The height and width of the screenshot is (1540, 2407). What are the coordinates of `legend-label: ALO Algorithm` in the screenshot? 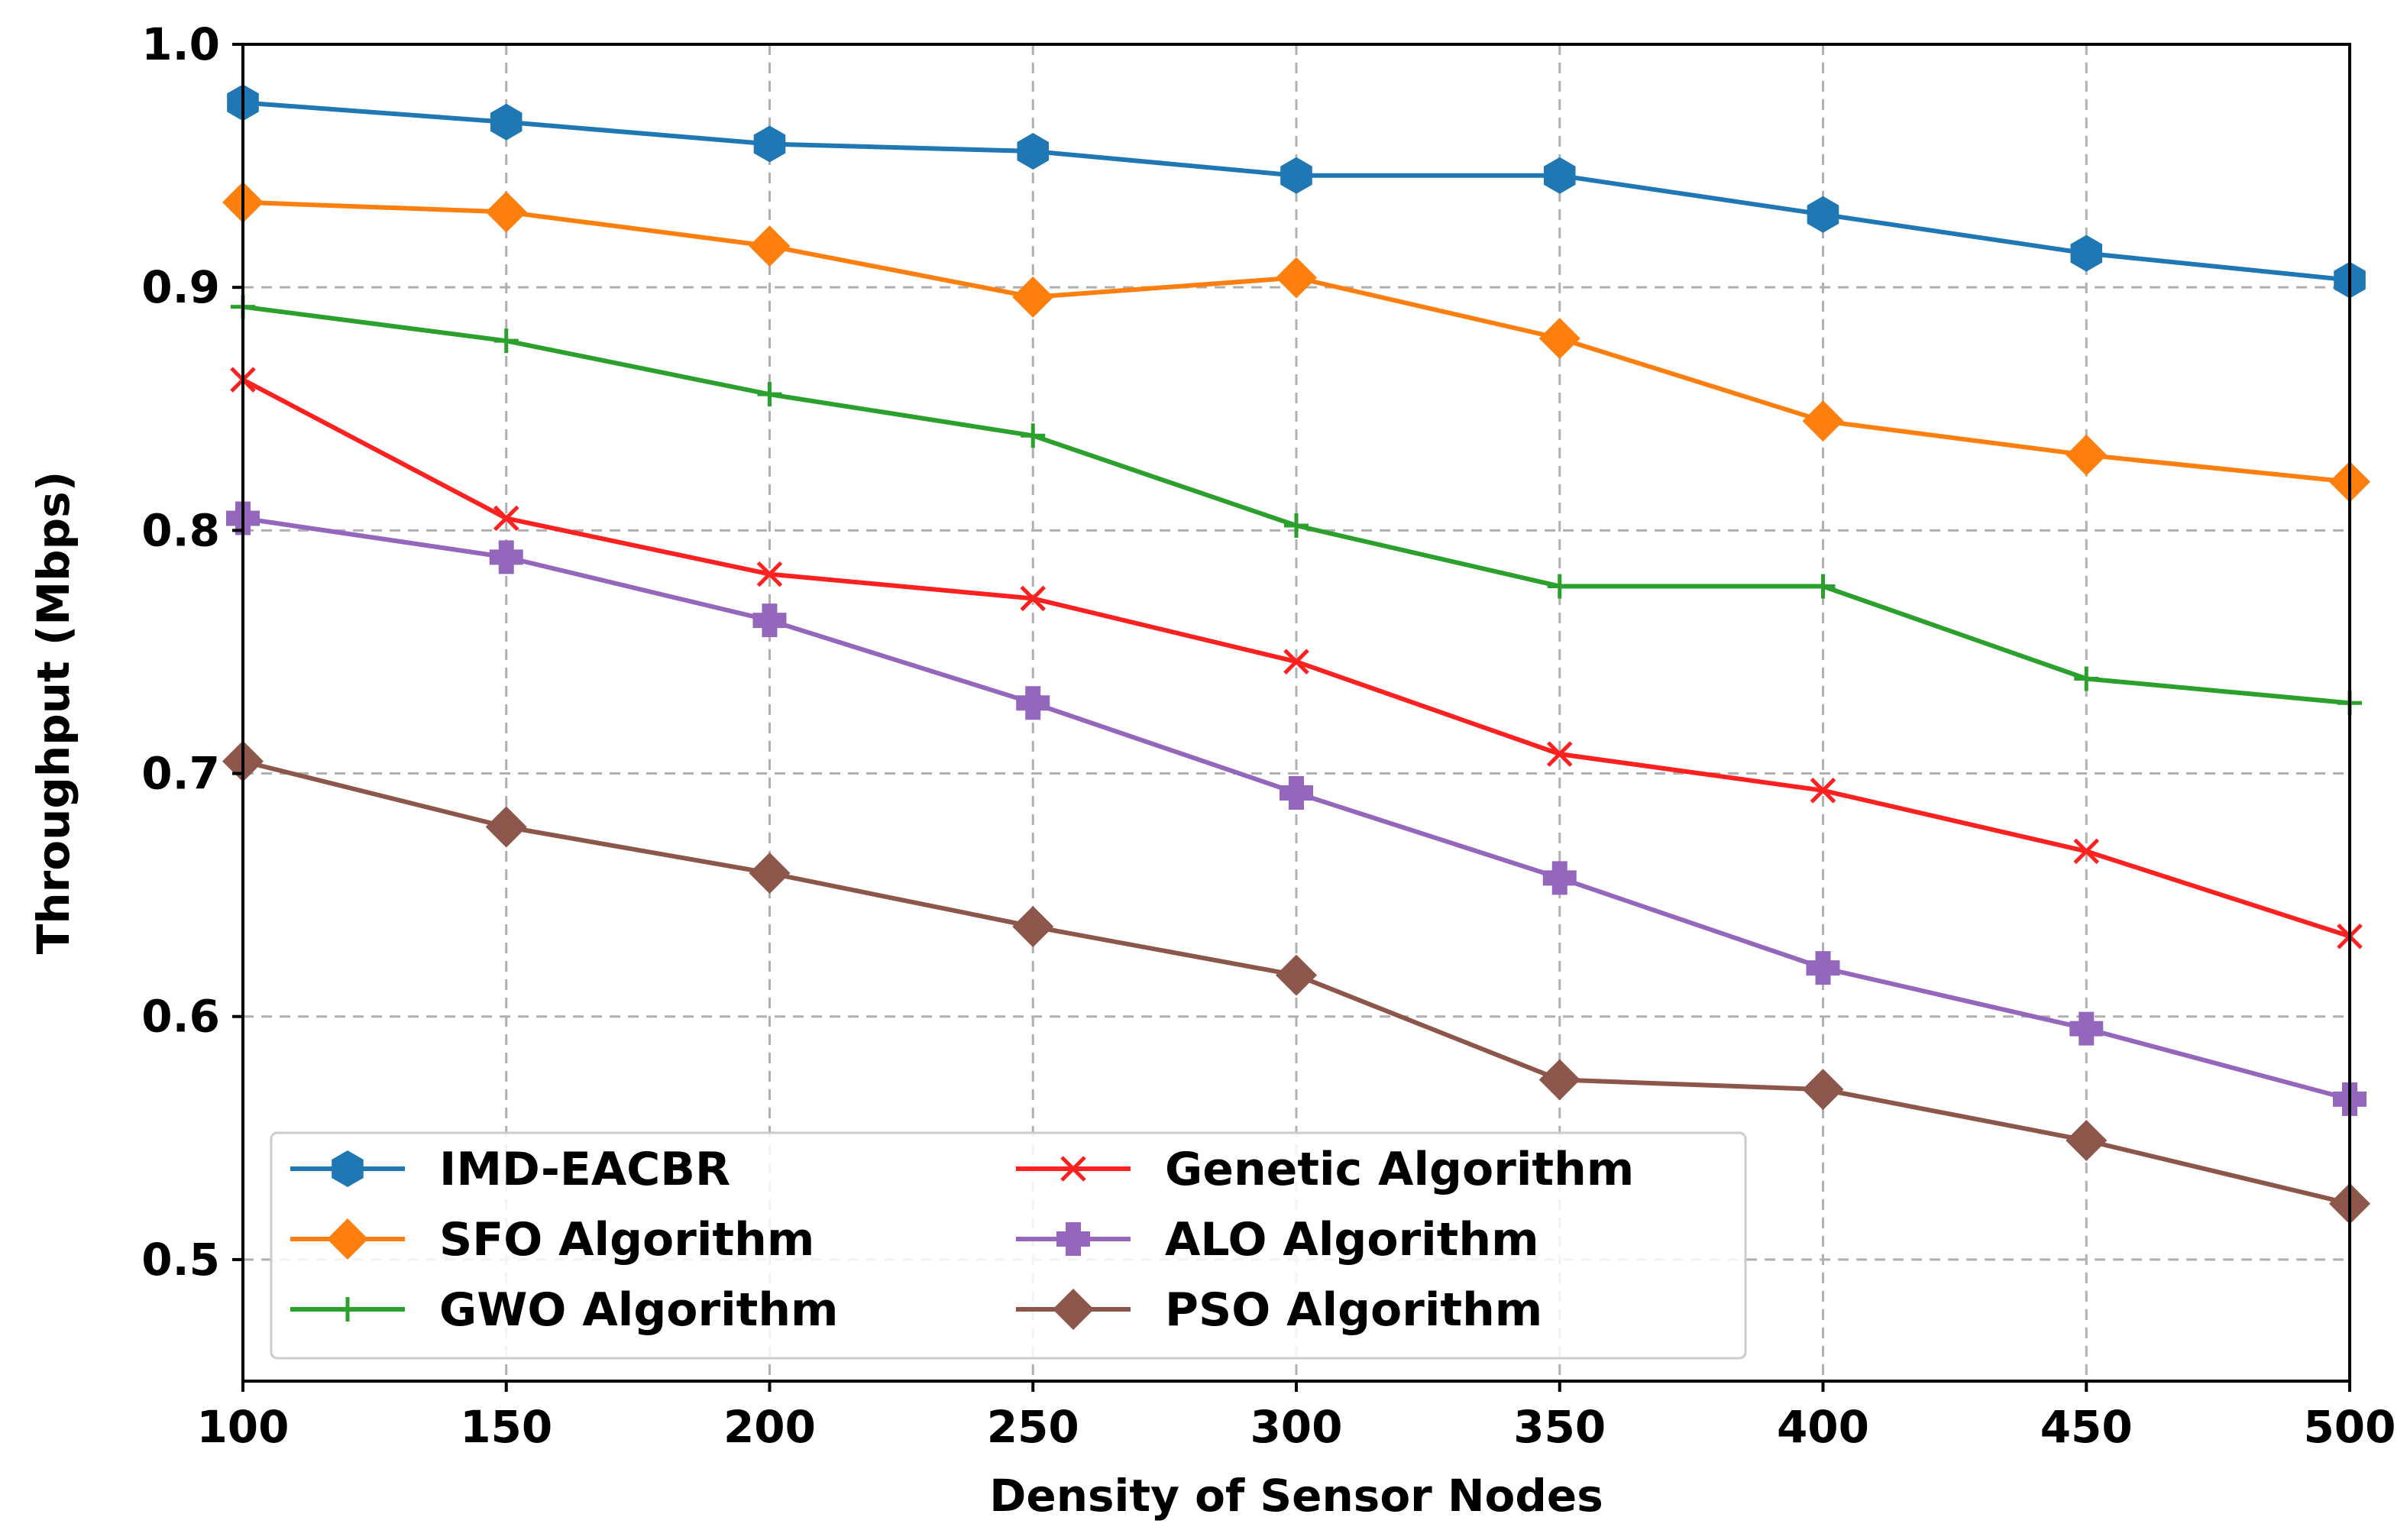 It's located at (1352, 1240).